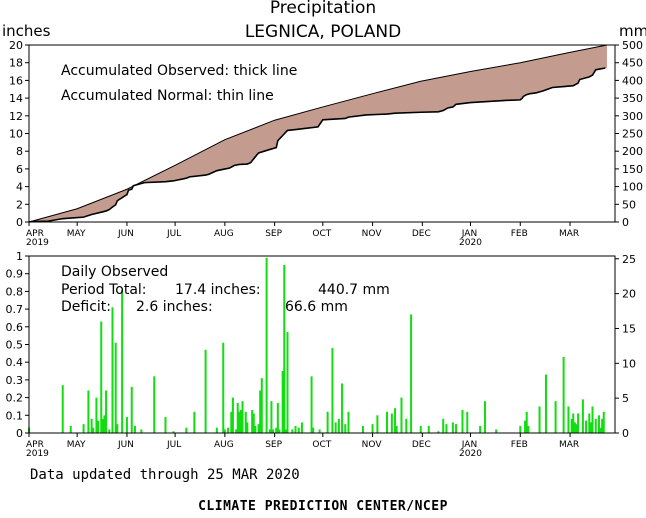 The height and width of the screenshot is (518, 646). I want to click on y-tick-label-right: 400, so click(632, 80).